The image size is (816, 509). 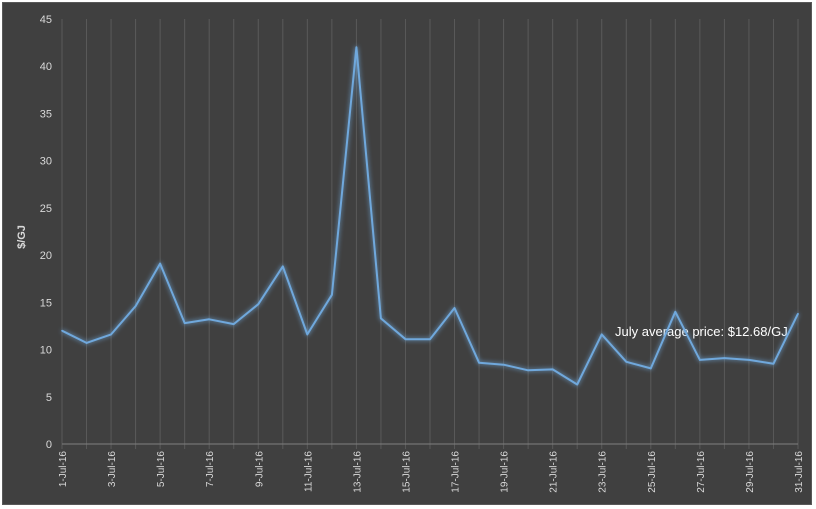 What do you see at coordinates (701, 472) in the screenshot?
I see `x-tick-label: 27-Jul-16` at bounding box center [701, 472].